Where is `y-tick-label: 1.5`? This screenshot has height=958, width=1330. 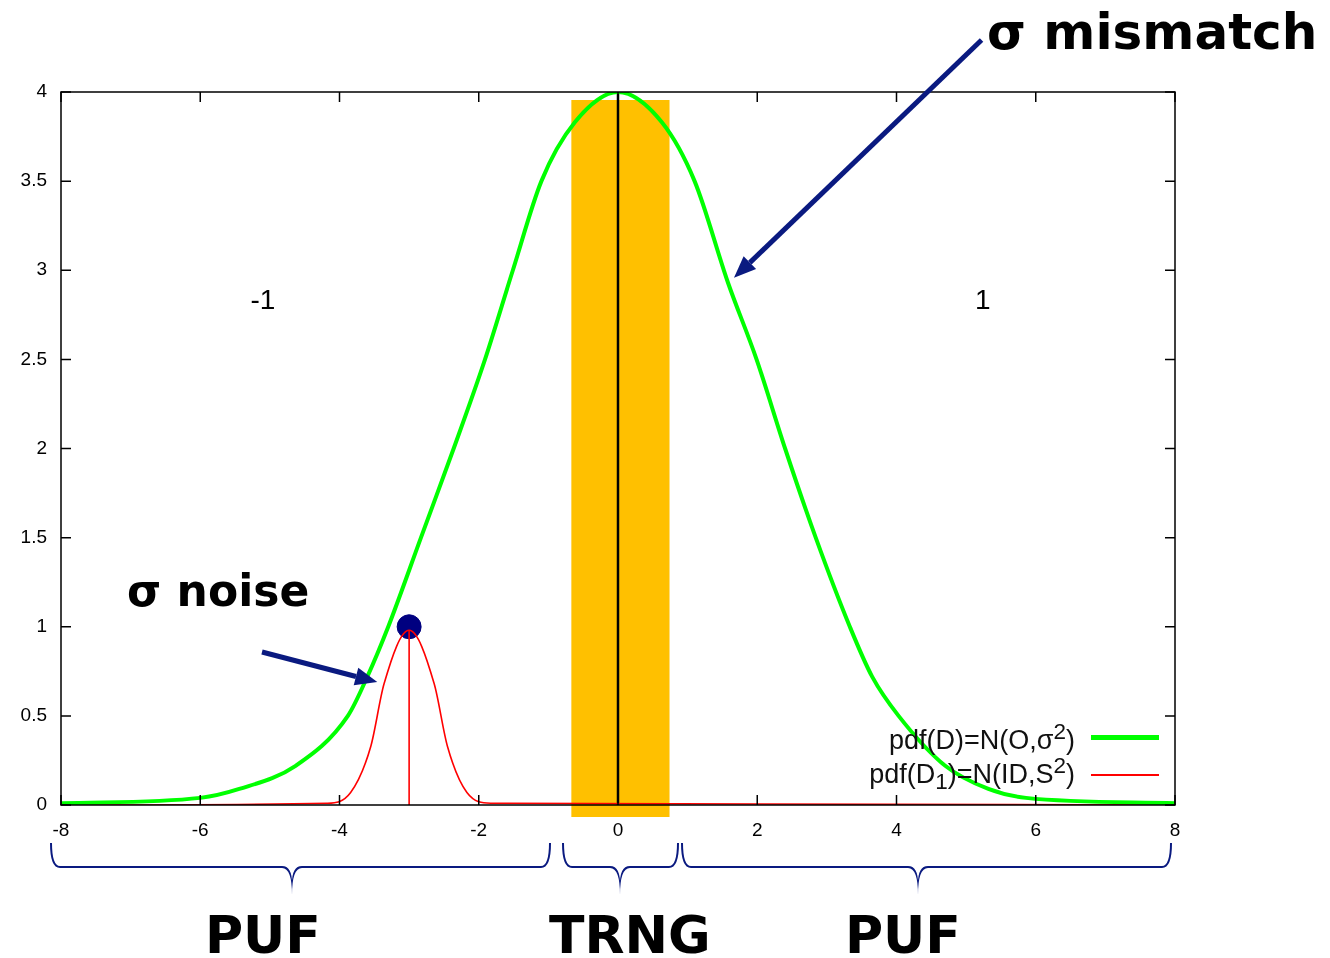 y-tick-label: 1.5 is located at coordinates (33, 536).